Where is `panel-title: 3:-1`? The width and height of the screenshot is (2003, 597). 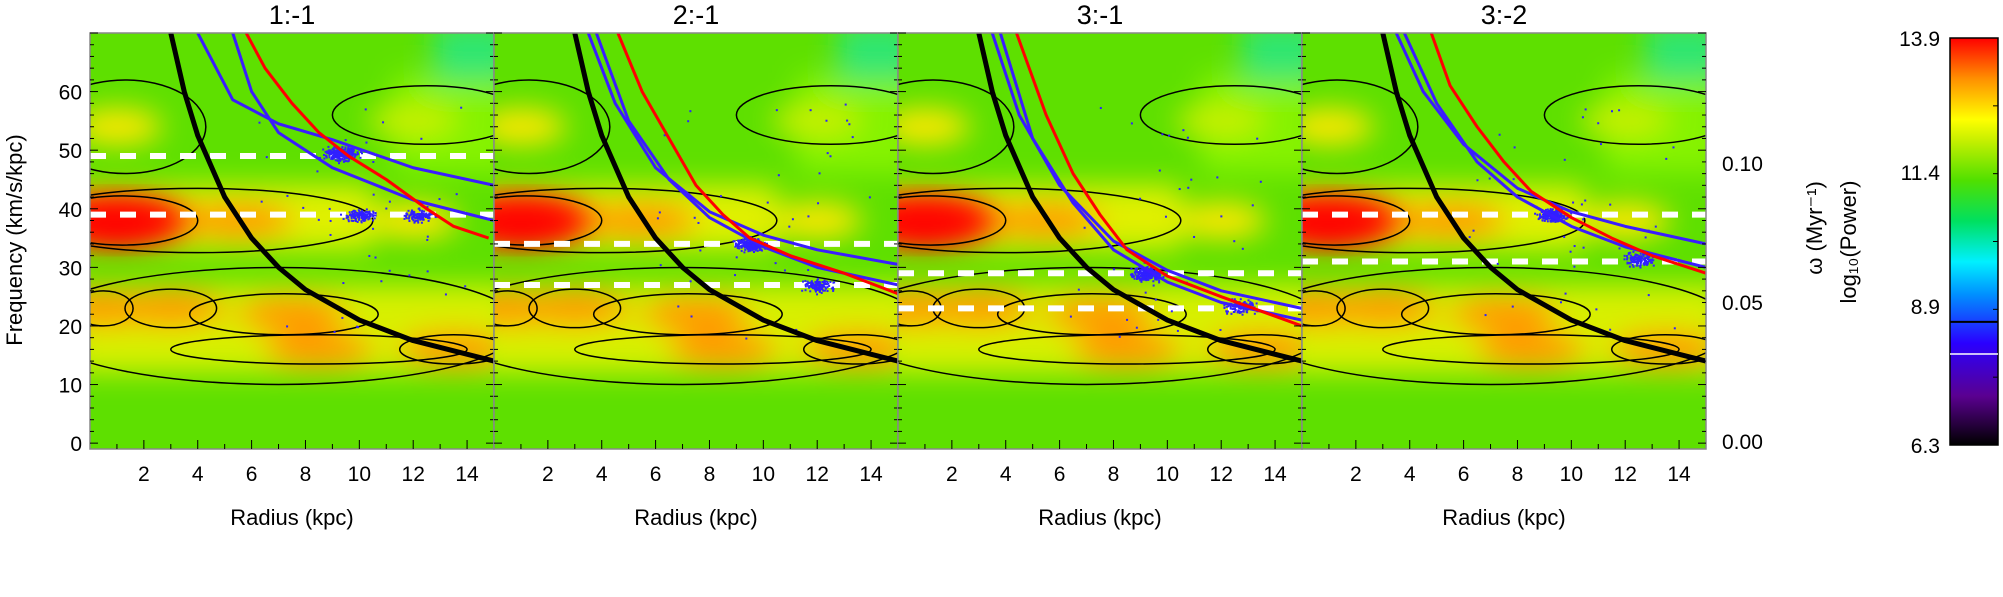
panel-title: 3:-1 is located at coordinates (1100, 15).